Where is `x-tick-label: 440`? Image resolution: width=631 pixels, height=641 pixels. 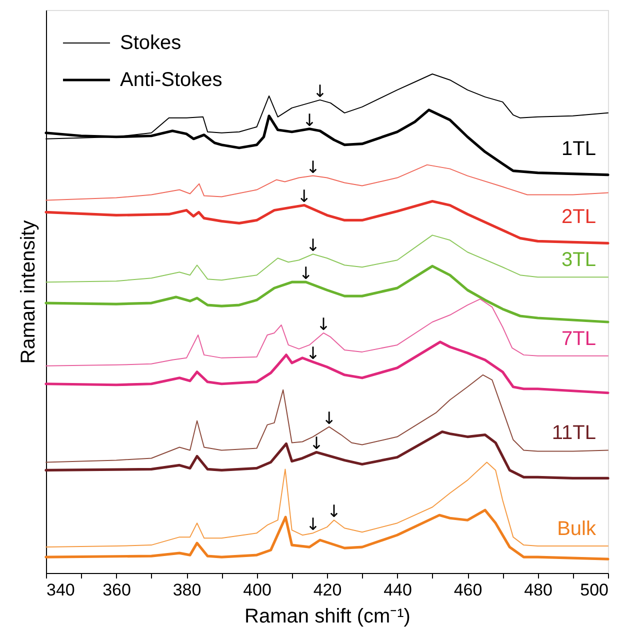
x-tick-label: 440 is located at coordinates (398, 590).